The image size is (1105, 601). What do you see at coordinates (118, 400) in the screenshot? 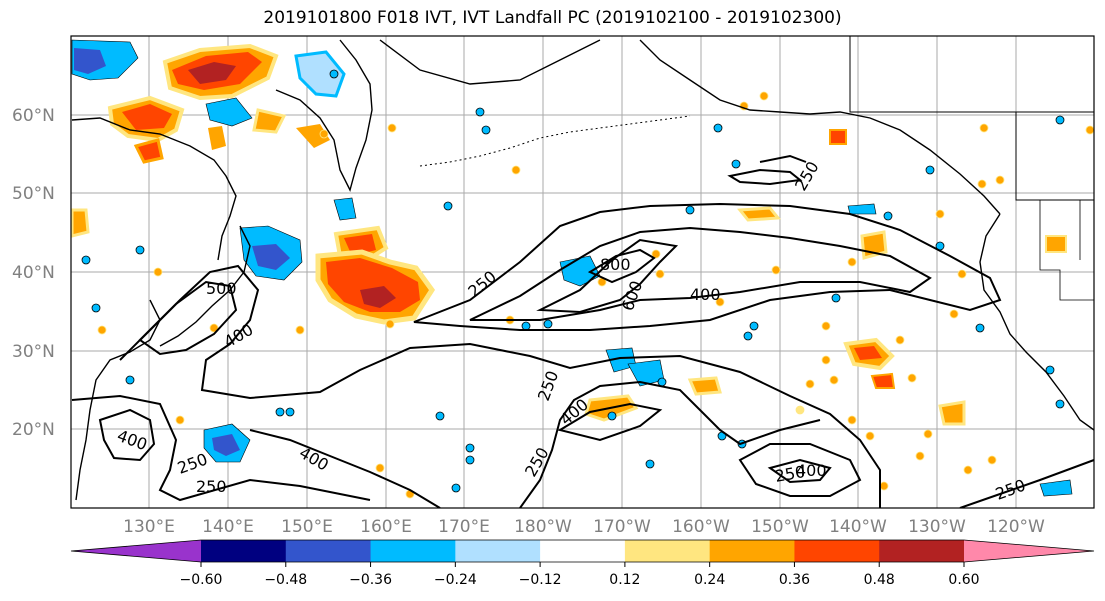
I see `coastline-korea-china` at bounding box center [118, 400].